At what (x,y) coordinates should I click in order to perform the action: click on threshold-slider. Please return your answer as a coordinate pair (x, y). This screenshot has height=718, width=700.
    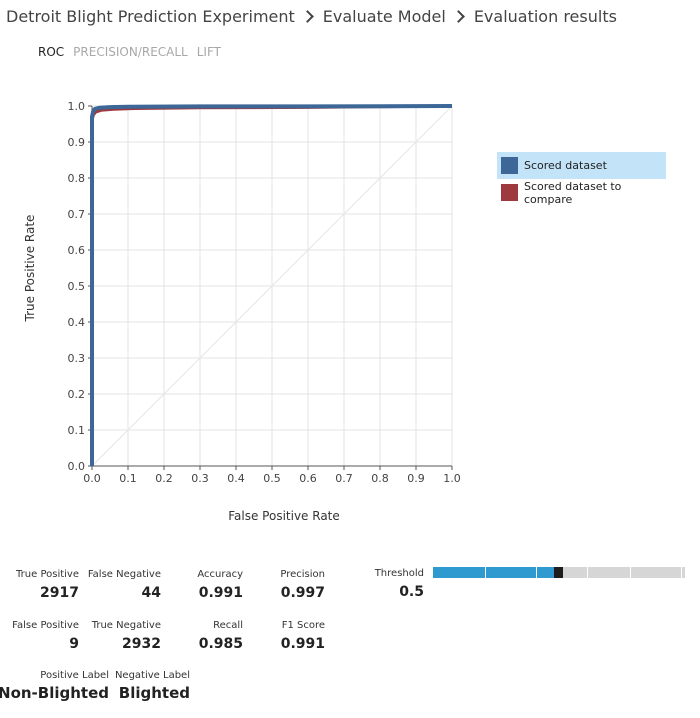
    Looking at the image, I should click on (559, 572).